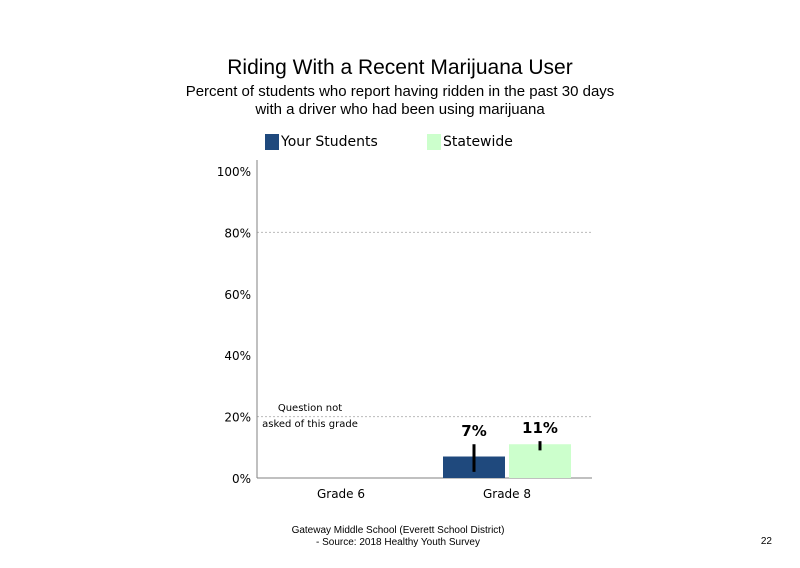  I want to click on x-tick-label: Grade 8, so click(507, 494).